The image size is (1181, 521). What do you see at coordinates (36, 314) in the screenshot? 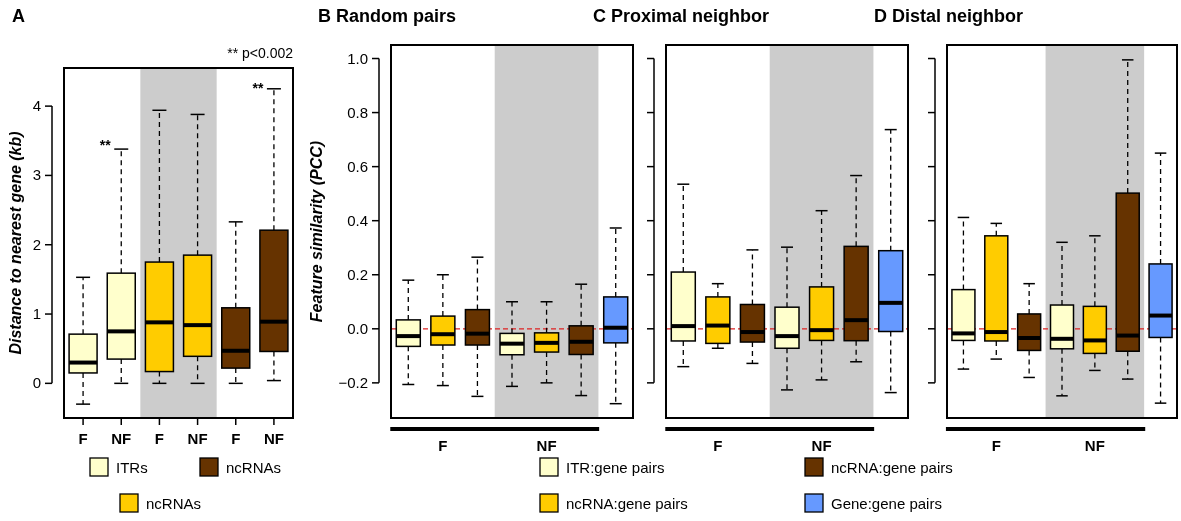
I see `y-tick-label: 1` at bounding box center [36, 314].